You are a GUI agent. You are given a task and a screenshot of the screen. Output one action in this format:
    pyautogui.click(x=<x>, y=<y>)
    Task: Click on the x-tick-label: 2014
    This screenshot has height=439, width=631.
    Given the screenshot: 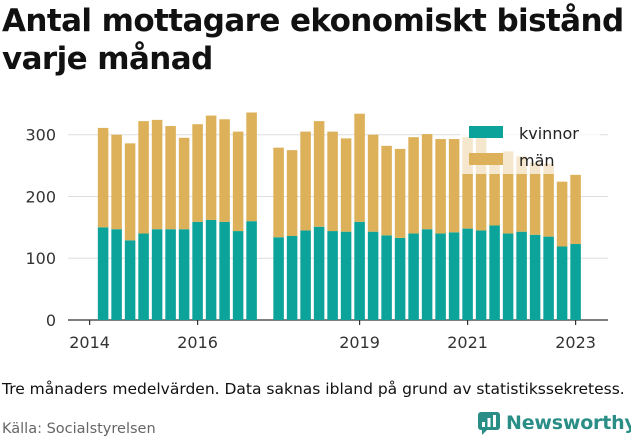 What is the action you would take?
    pyautogui.click(x=89, y=342)
    